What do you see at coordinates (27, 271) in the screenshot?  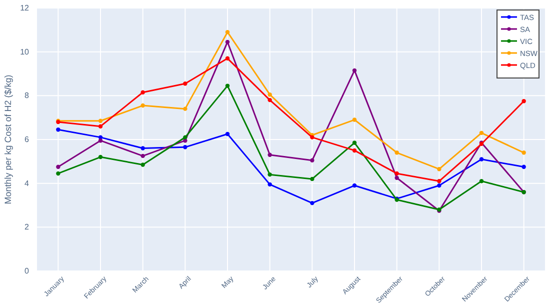 I see `y-tick-label: 0` at bounding box center [27, 271].